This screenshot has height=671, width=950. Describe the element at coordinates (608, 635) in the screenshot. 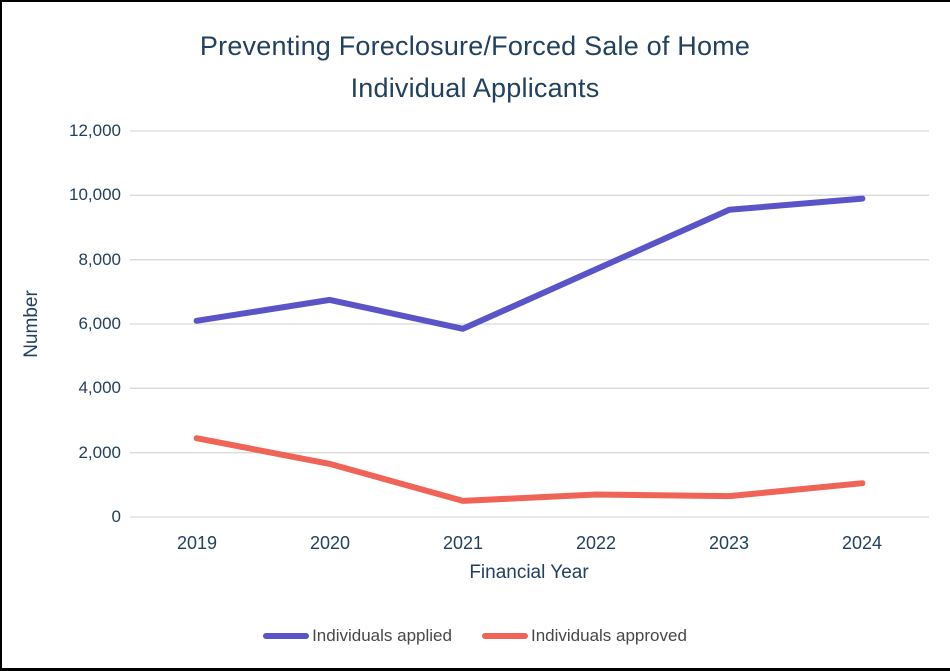

I see `legend-label: Individuals approved` at that location.